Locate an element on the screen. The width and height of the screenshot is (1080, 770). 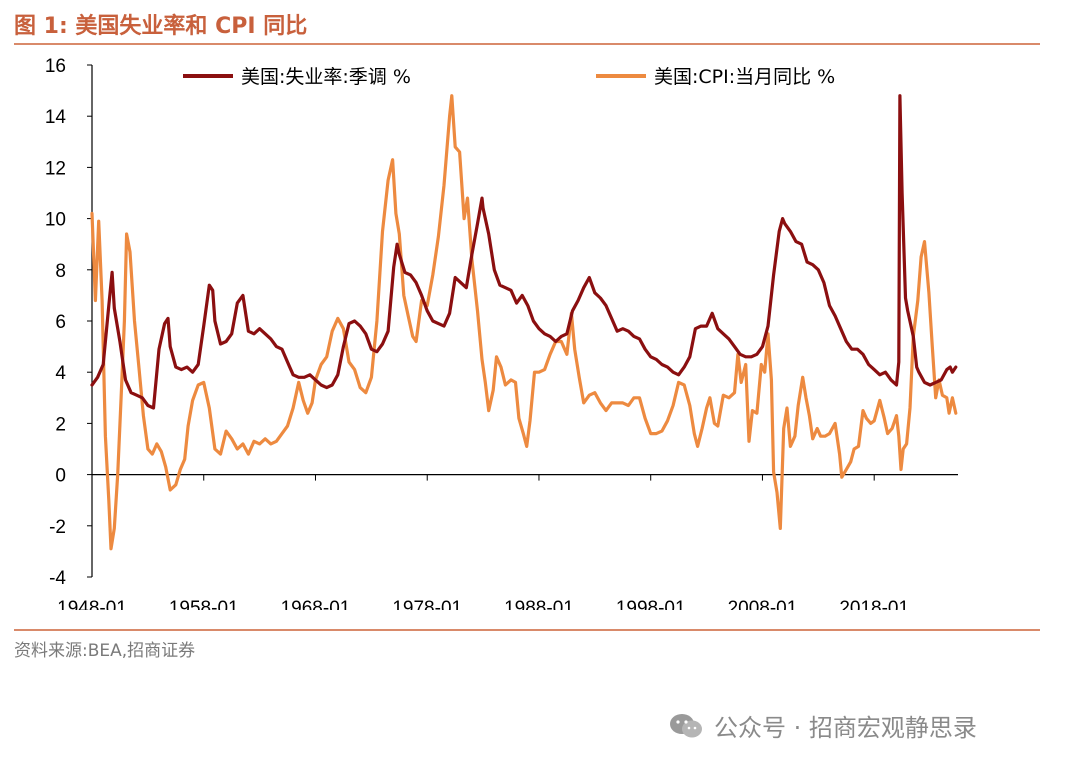
y-tick-label: -2 is located at coordinates (57, 527).